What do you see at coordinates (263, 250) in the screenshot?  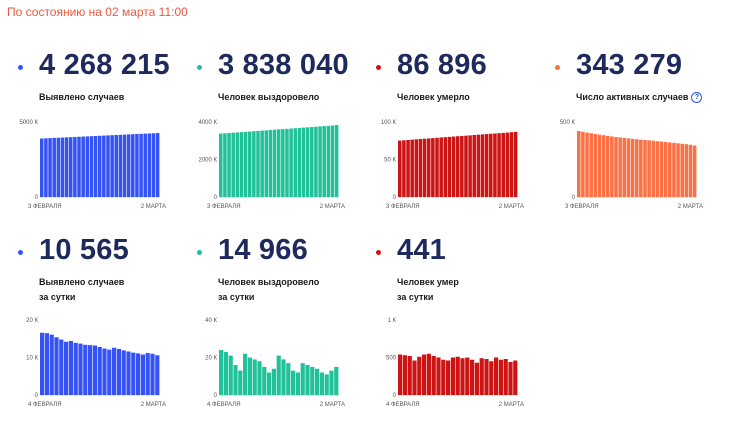 I see `stat-value: 14 966` at bounding box center [263, 250].